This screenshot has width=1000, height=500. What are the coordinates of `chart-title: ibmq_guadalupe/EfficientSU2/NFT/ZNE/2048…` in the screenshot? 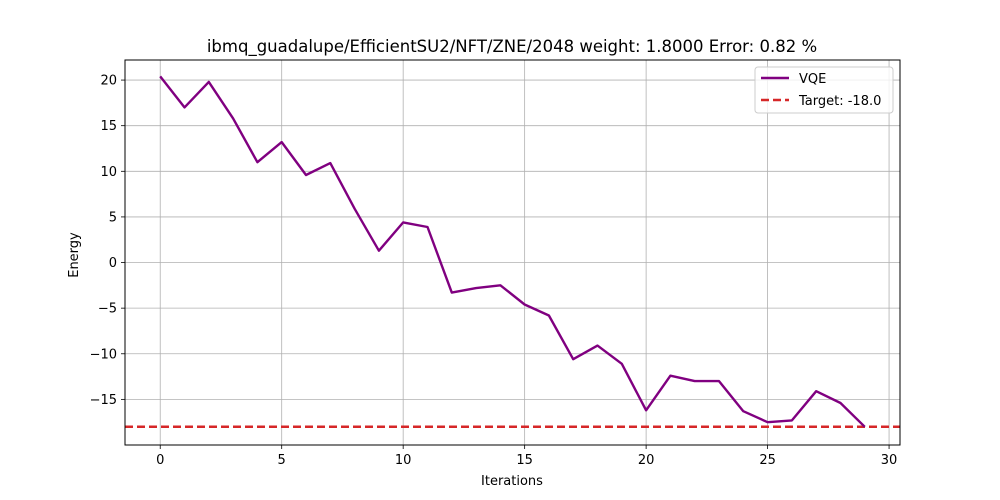 It's located at (512, 47).